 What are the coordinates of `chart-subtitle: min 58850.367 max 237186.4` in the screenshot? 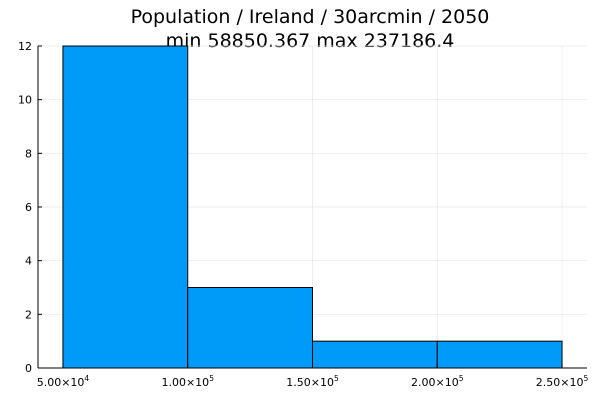 It's located at (310, 41).